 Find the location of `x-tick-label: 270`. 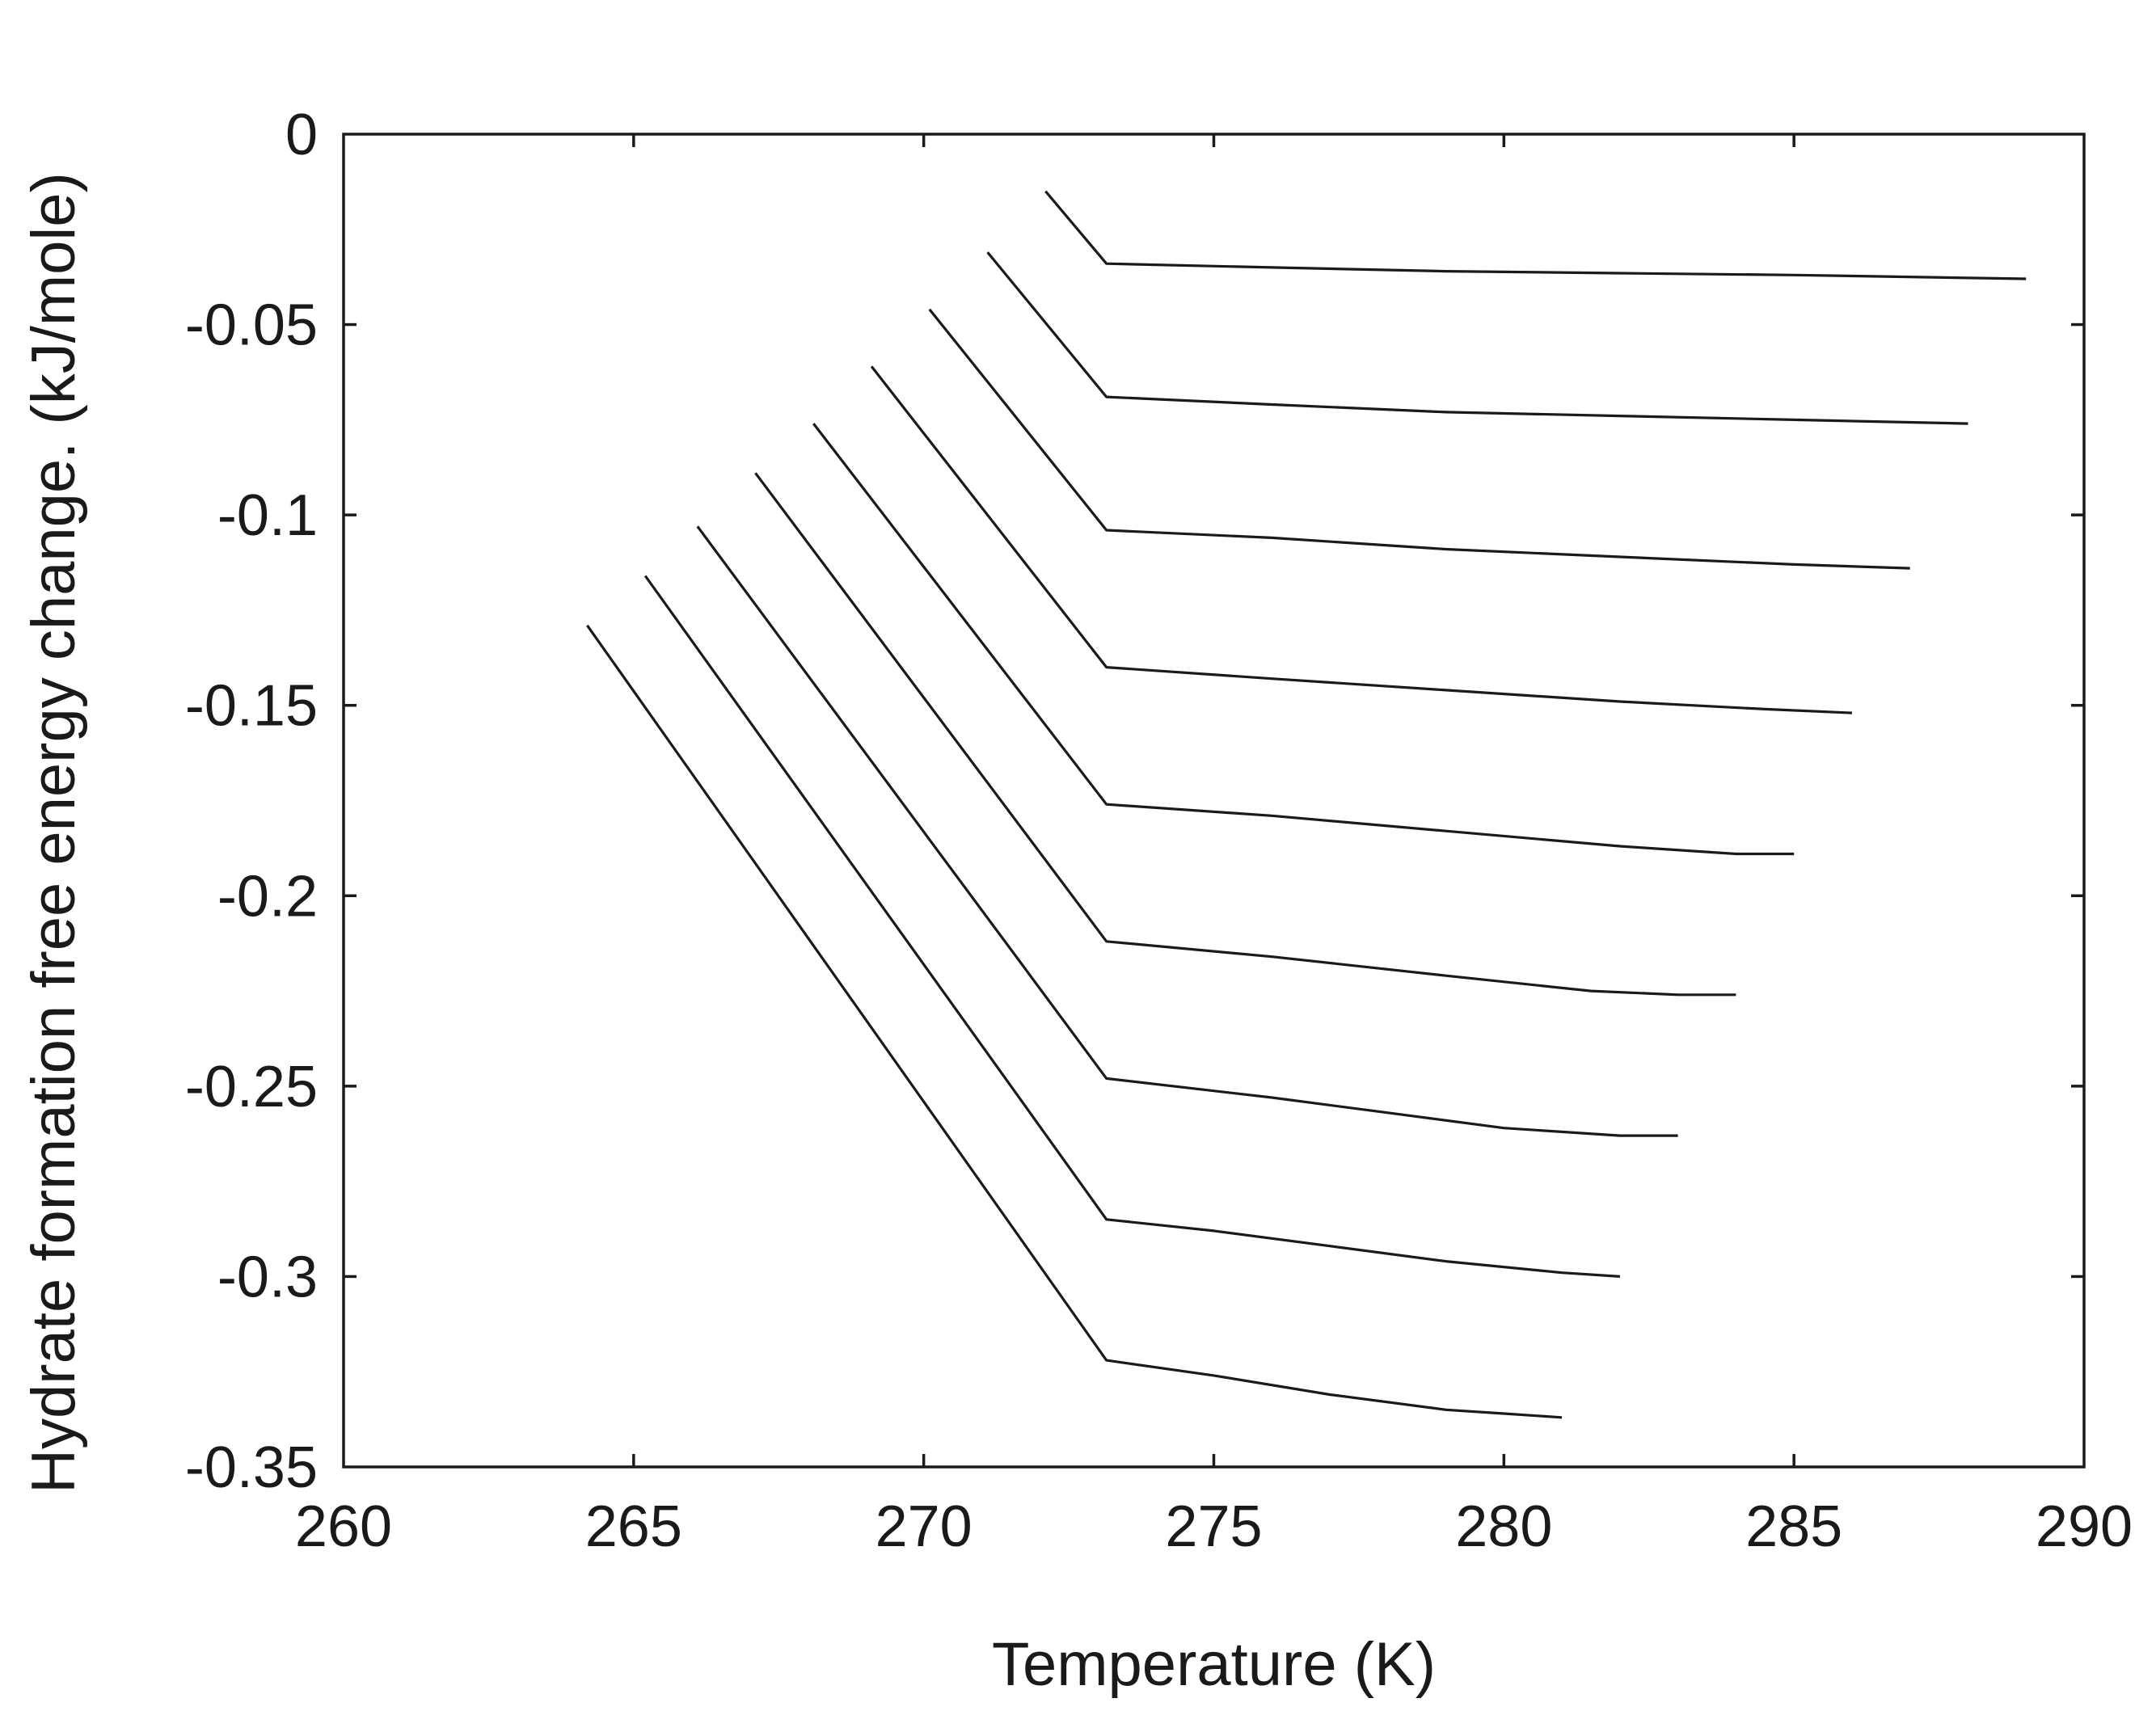

x-tick-label: 270 is located at coordinates (924, 1526).